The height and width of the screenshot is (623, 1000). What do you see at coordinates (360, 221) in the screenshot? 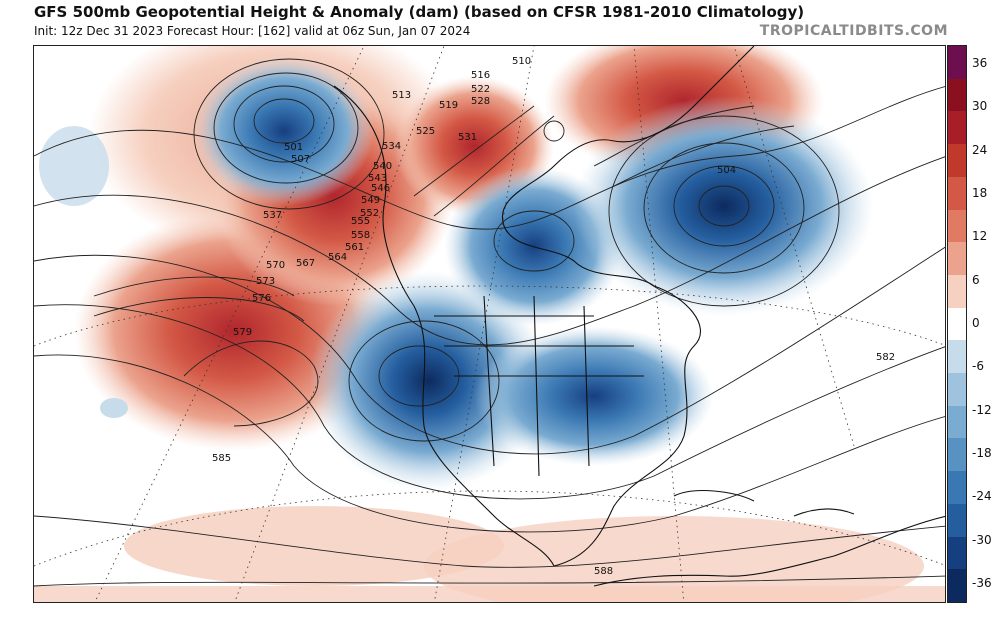
I see `contour-label: 555` at bounding box center [360, 221].